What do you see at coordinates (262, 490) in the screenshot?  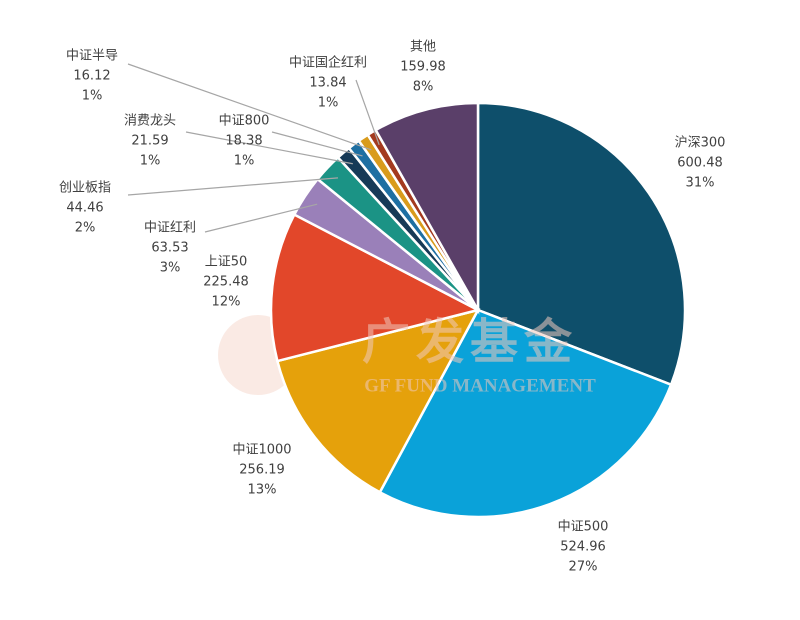 I see `percent-label: 13%` at bounding box center [262, 490].